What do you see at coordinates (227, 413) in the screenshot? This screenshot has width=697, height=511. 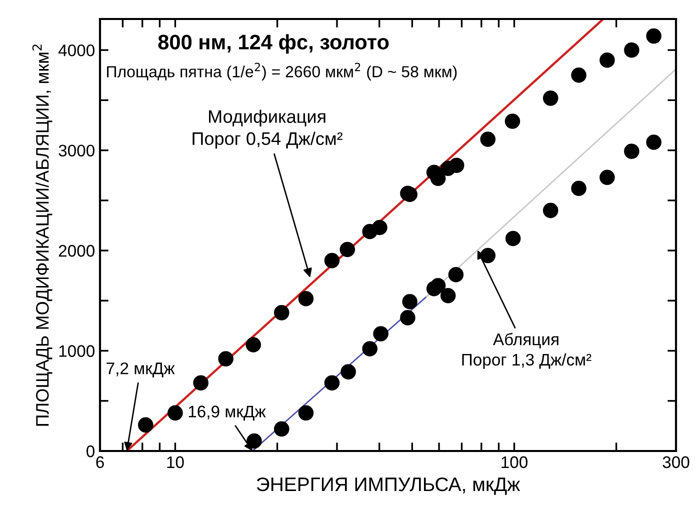 I see `annotation: 16,9 мкДж` at bounding box center [227, 413].